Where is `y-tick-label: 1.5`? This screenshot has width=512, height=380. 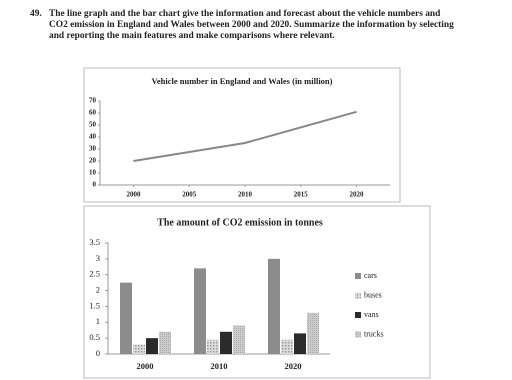 y-tick-label: 1.5 is located at coordinates (94, 305).